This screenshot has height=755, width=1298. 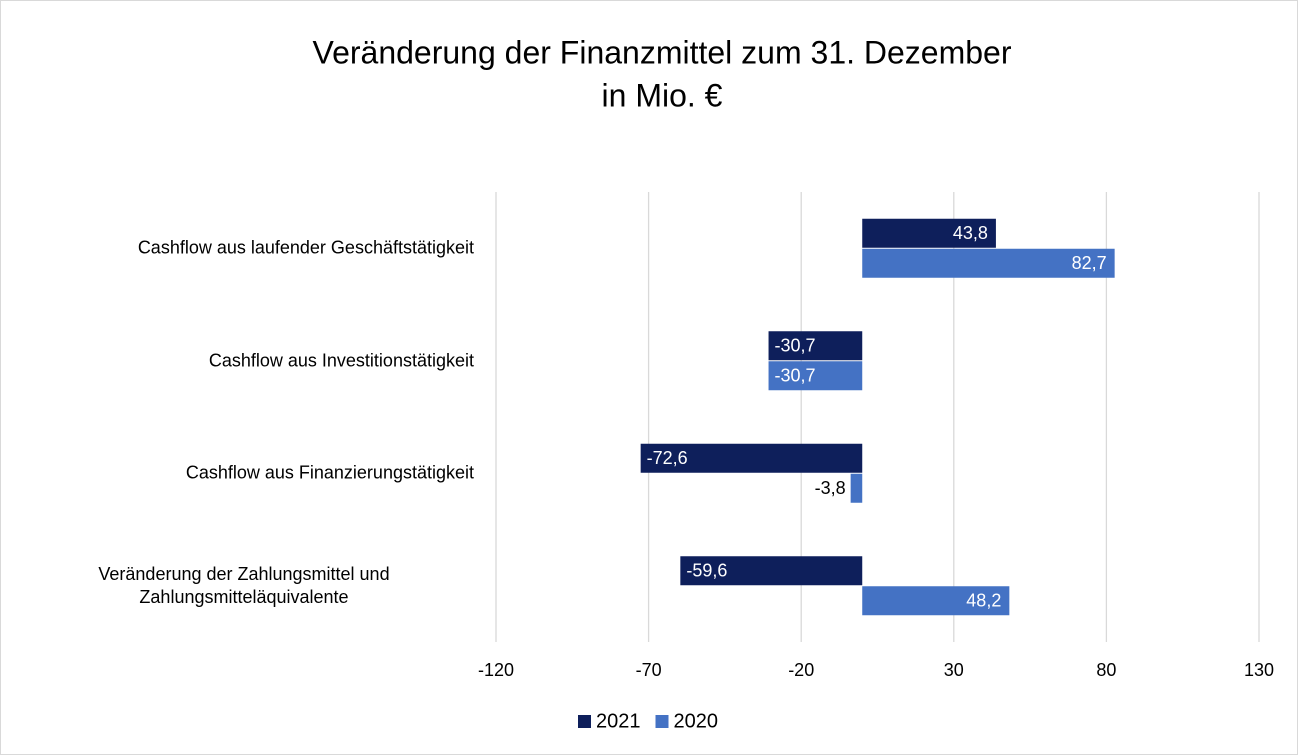 What do you see at coordinates (1259, 670) in the screenshot?
I see `x-tick-label: 130` at bounding box center [1259, 670].